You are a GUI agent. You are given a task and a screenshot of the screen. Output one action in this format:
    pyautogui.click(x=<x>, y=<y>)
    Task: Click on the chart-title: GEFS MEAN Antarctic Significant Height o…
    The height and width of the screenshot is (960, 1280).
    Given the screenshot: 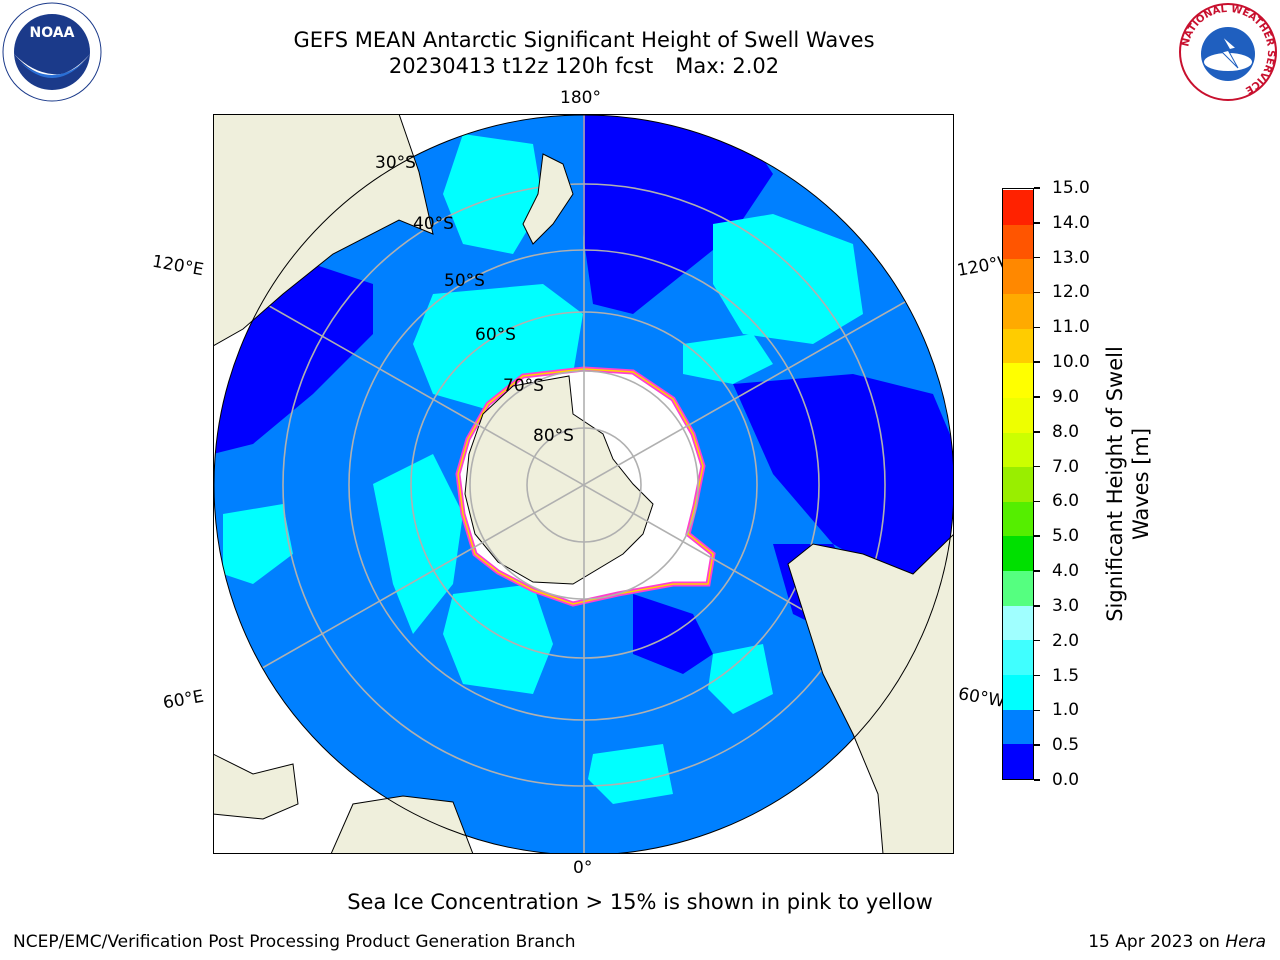 What is the action you would take?
    pyautogui.click(x=584, y=40)
    